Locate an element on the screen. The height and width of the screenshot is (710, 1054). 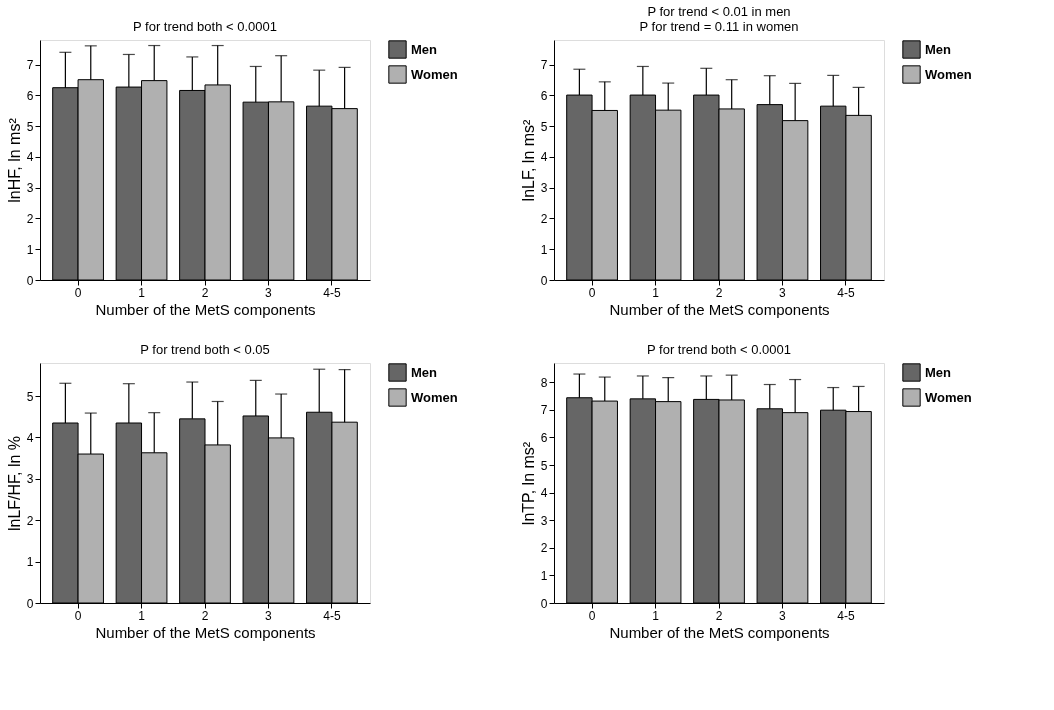
y-axis-title: lnLF, ln ms² is located at coordinates (528, 160).